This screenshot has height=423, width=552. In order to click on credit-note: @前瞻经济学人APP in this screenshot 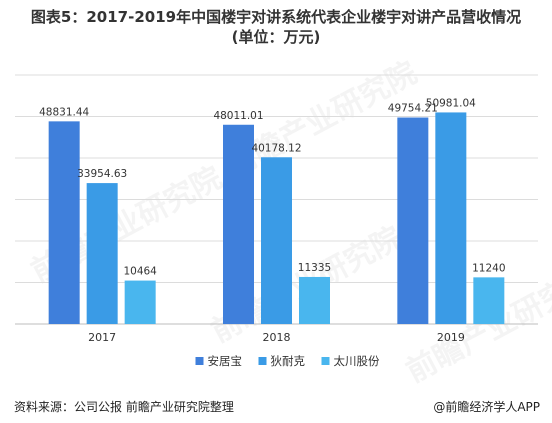, I will do `click(486, 407)`.